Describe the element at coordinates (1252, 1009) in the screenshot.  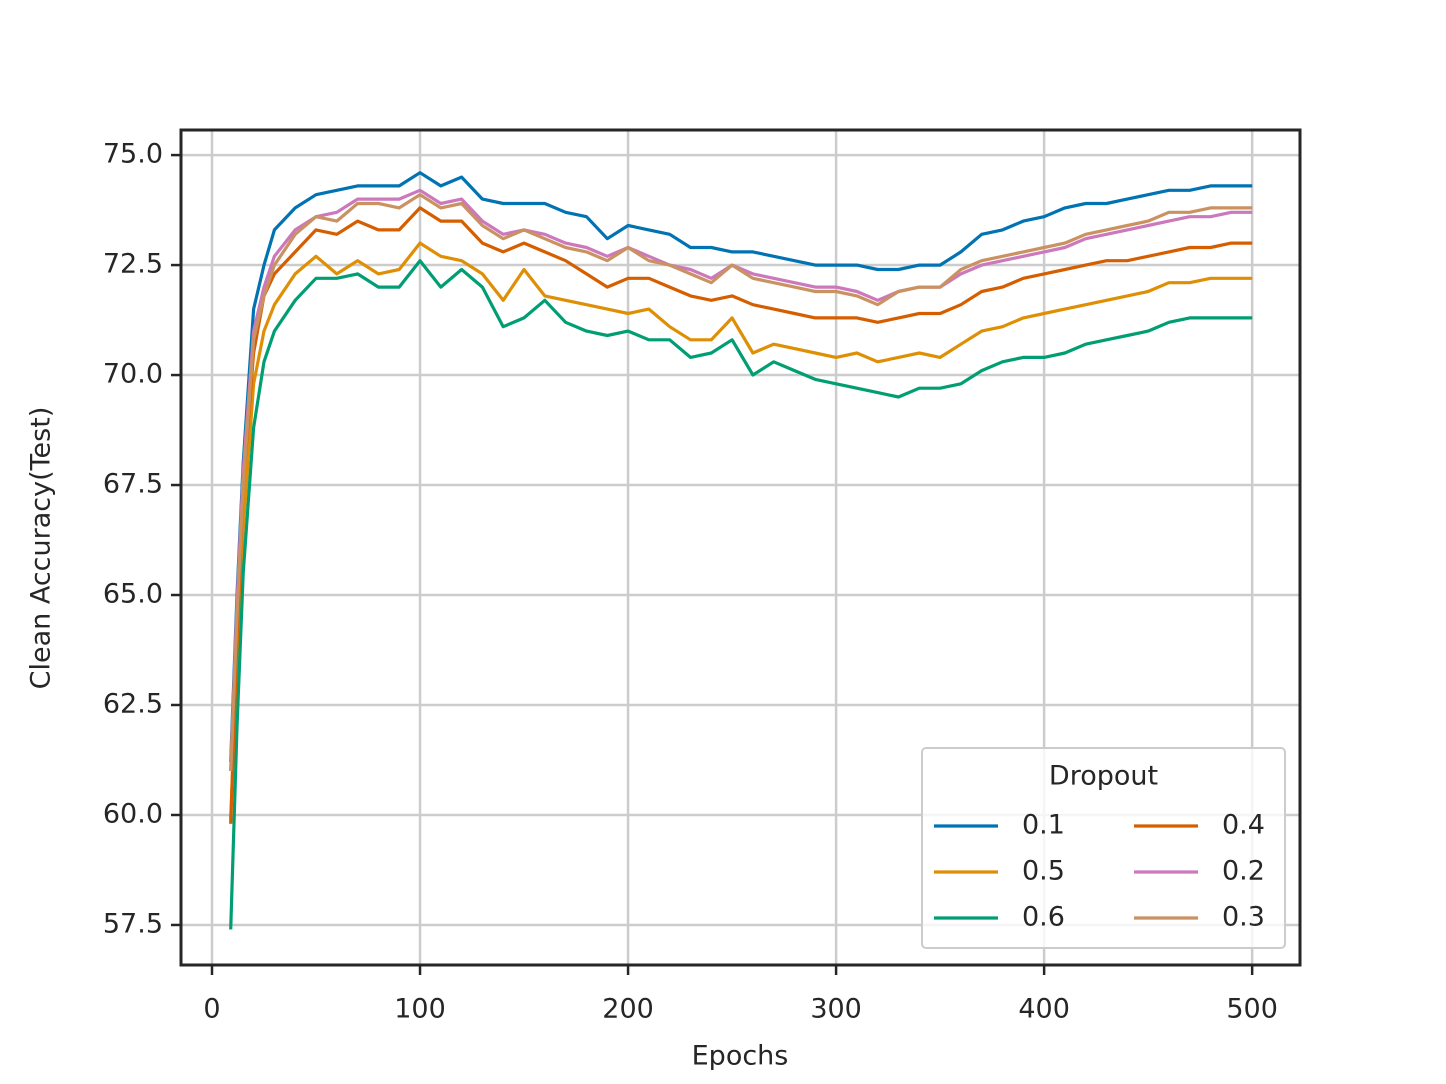
I see `x-tick-label: 500` at that location.